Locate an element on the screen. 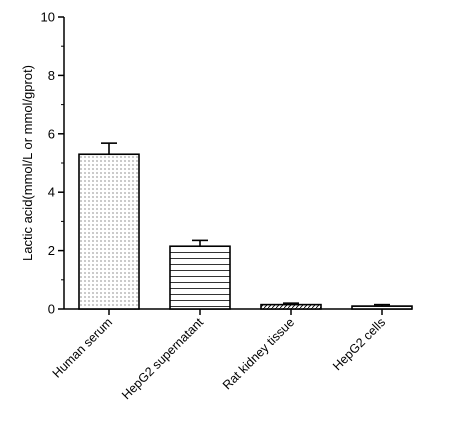 The width and height of the screenshot is (467, 422). y-tick-label: 10 is located at coordinates (48, 17).